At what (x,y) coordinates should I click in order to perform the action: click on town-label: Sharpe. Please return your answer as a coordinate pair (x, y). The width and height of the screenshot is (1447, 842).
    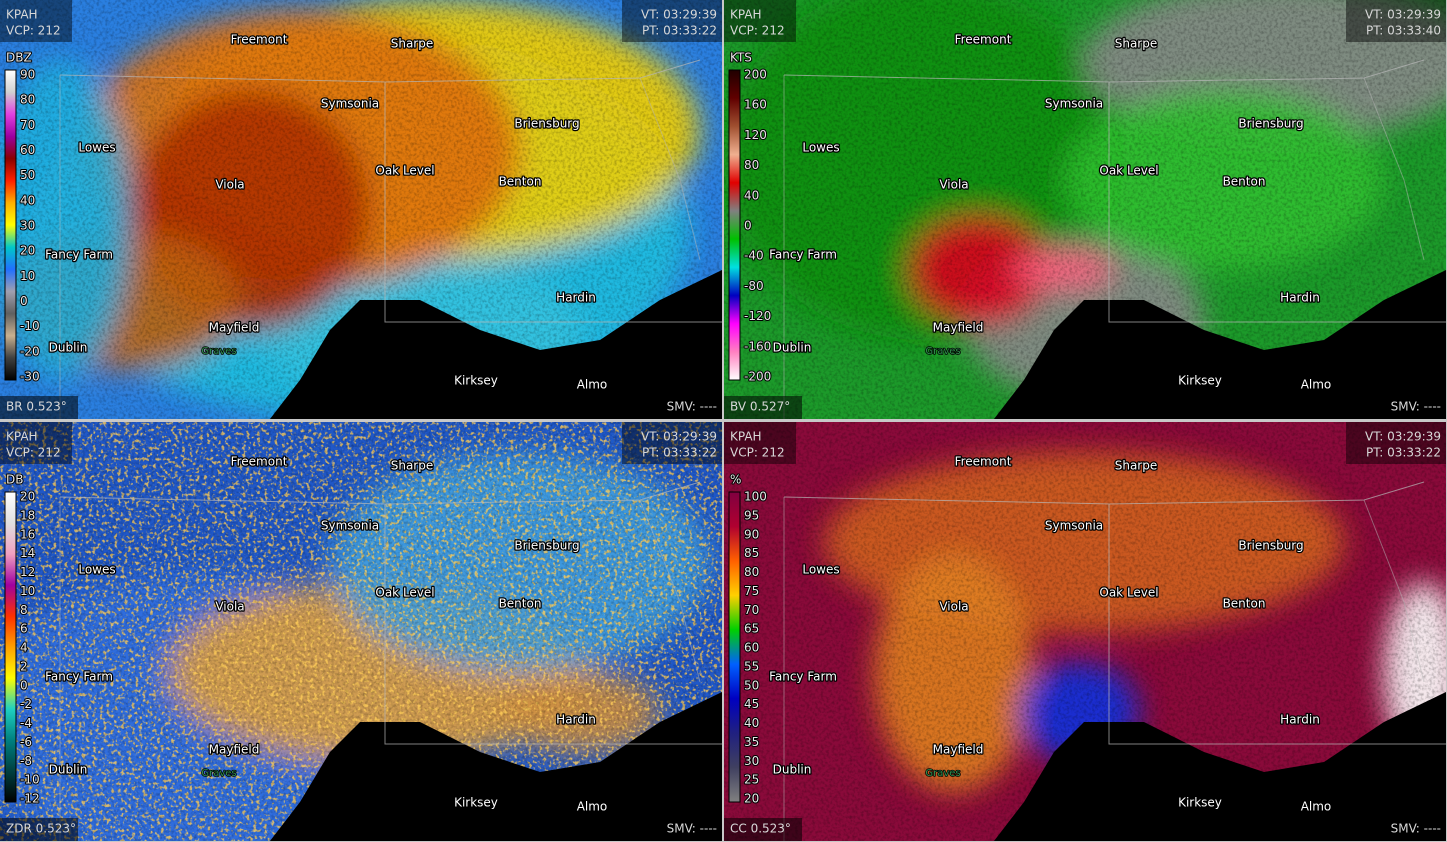
    Looking at the image, I should click on (1136, 44).